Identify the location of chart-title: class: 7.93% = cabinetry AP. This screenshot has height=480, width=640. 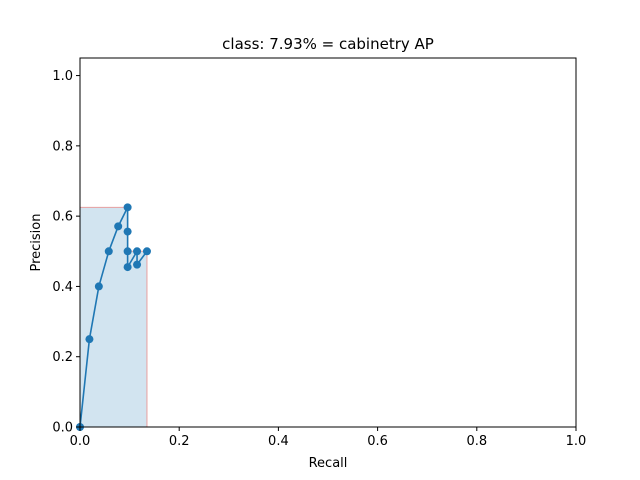
(328, 44).